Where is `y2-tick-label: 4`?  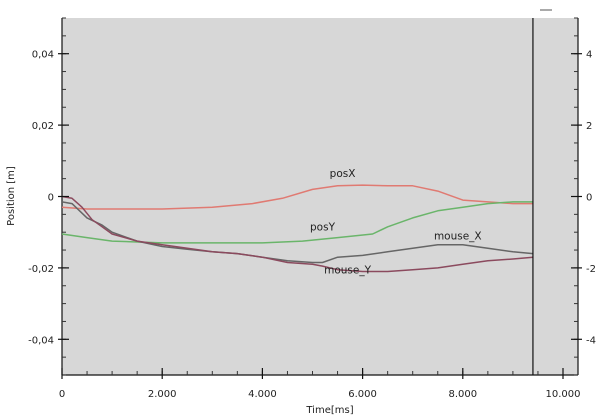
y2-tick-label: 4 is located at coordinates (589, 55).